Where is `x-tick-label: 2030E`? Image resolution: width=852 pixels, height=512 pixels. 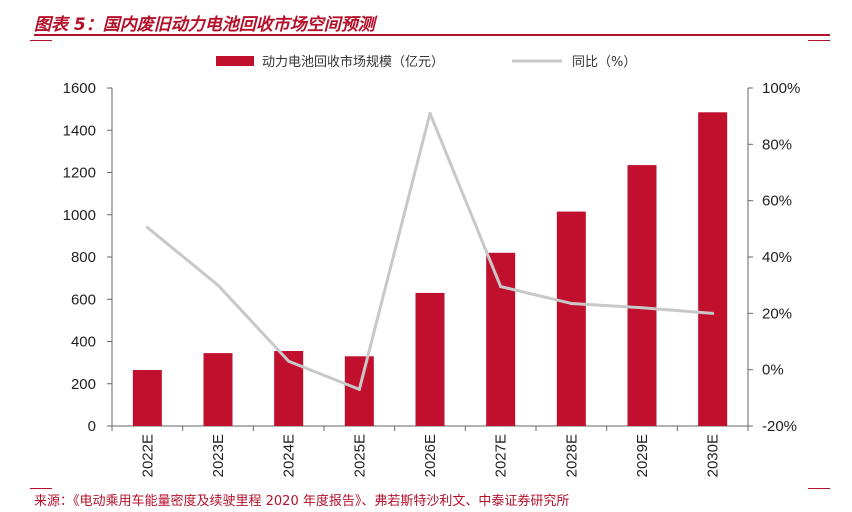 x-tick-label: 2030E is located at coordinates (713, 455).